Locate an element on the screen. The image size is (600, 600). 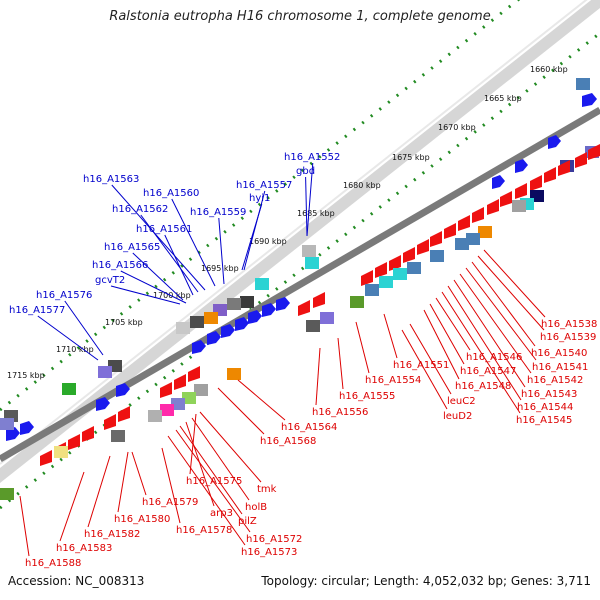
minus-label-h16_A1579: h16_A1579 is located at coordinates (170, 502).